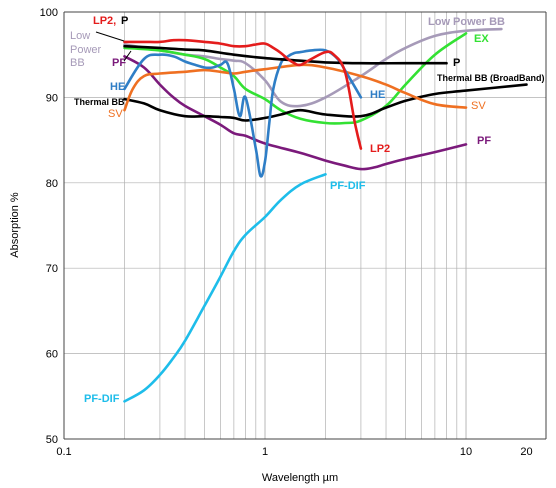 The height and width of the screenshot is (488, 556). Describe the element at coordinates (99, 102) in the screenshot. I see `label-thermal-bb: Thermal BB` at that location.